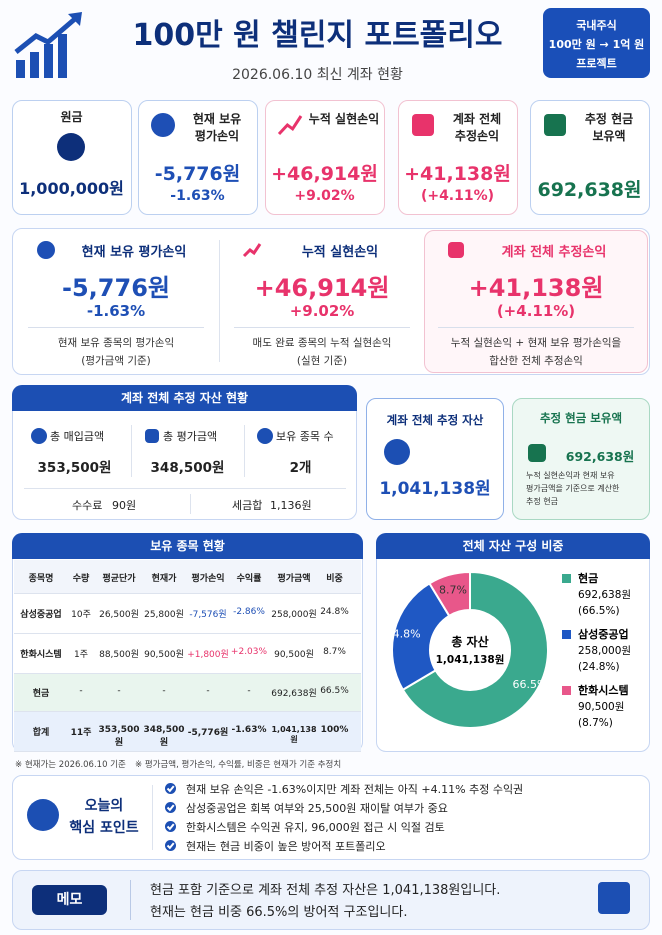  What do you see at coordinates (322, 343) in the screenshot?
I see `detail-note: 매도 완료 종목의 누적 실현손익` at bounding box center [322, 343].